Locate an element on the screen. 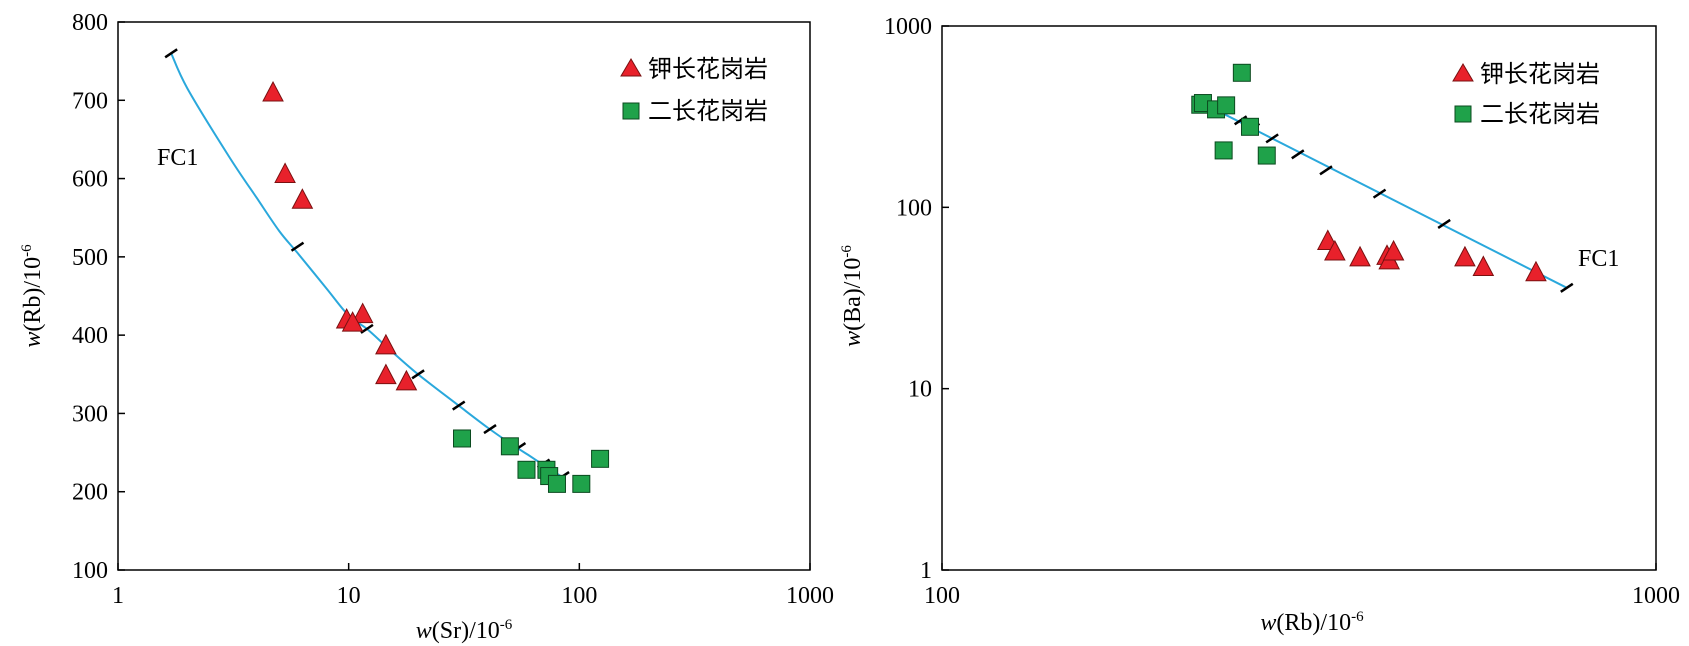 The width and height of the screenshot is (1689, 646). y-tick-labels-right: 1 10 100 1000 is located at coordinates (916, 299).